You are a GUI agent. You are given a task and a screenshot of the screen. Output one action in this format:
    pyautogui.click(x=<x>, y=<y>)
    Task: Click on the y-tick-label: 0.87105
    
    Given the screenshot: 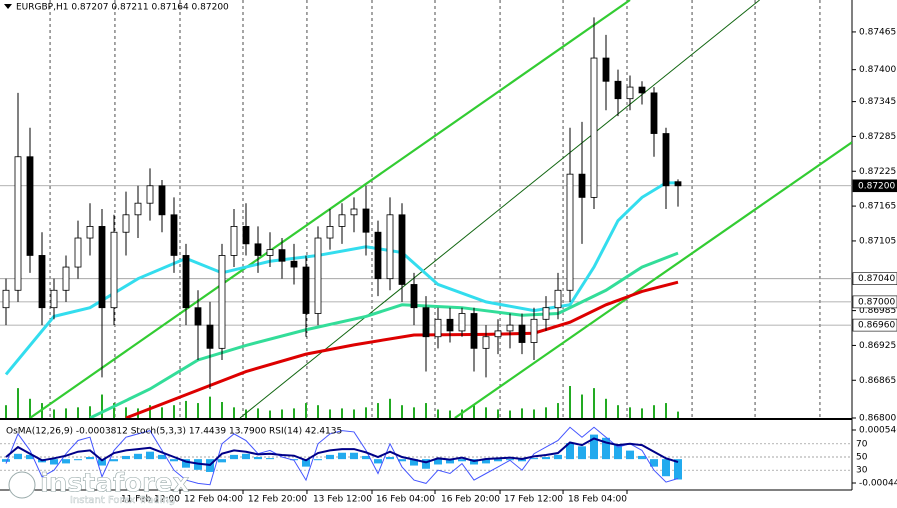 What is the action you would take?
    pyautogui.click(x=877, y=241)
    